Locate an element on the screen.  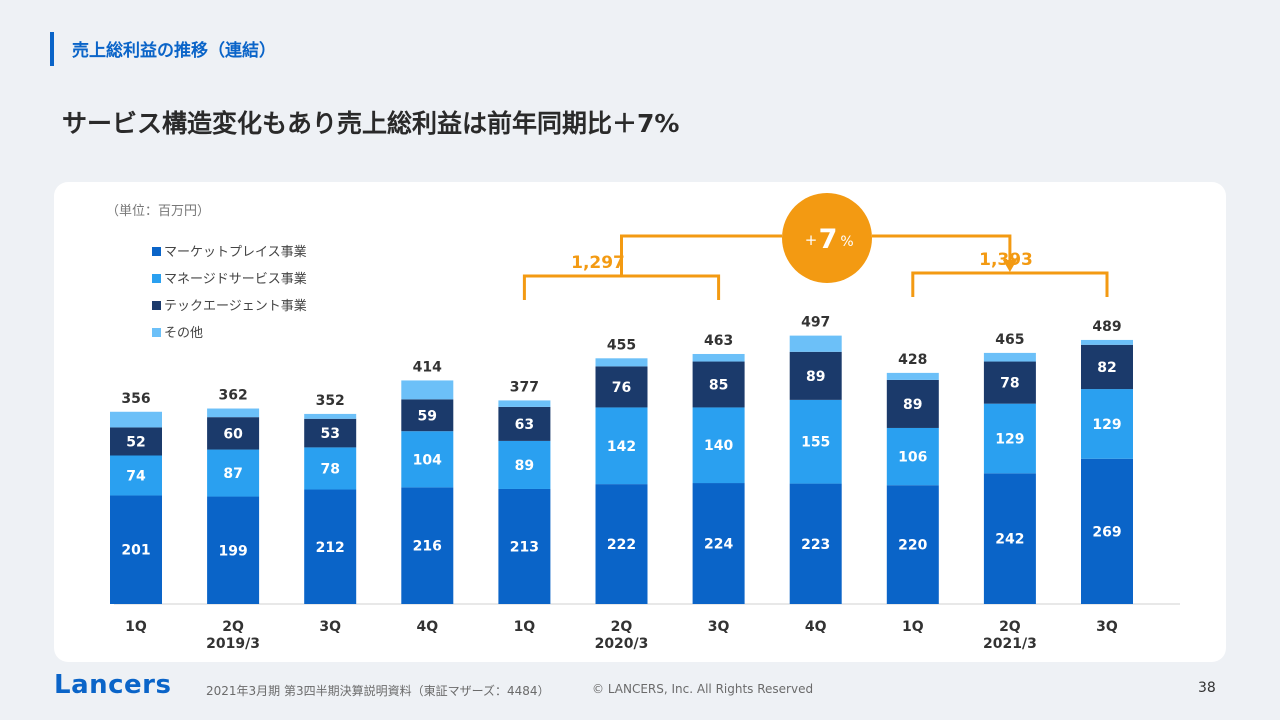
lancers-logo: Lancers is located at coordinates (113, 685).